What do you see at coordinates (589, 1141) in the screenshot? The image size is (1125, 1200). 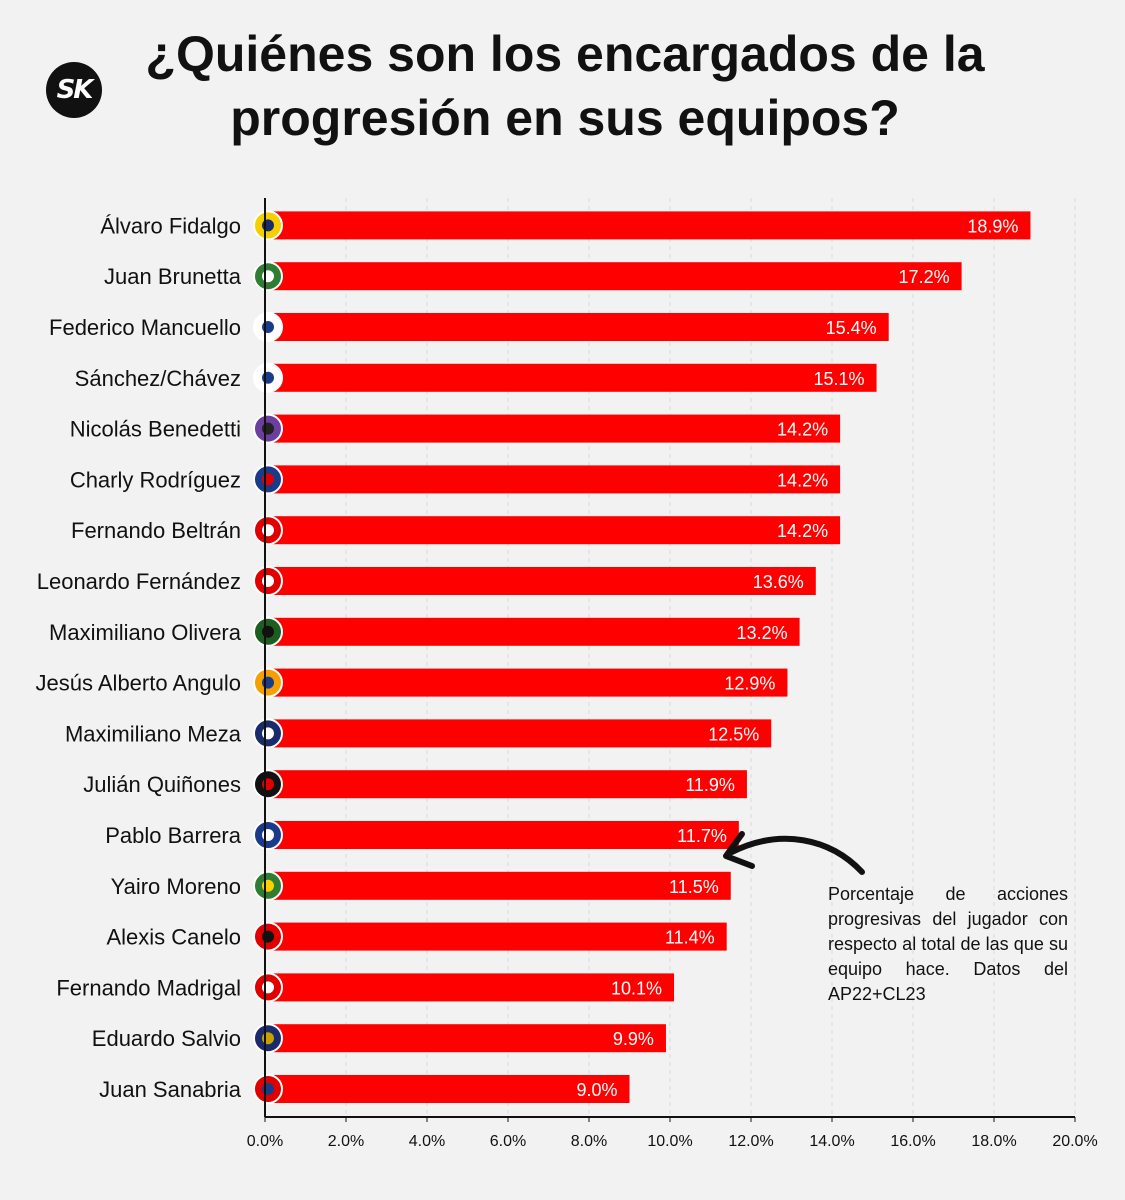 I see `x-tick-label: 8.0%` at bounding box center [589, 1141].